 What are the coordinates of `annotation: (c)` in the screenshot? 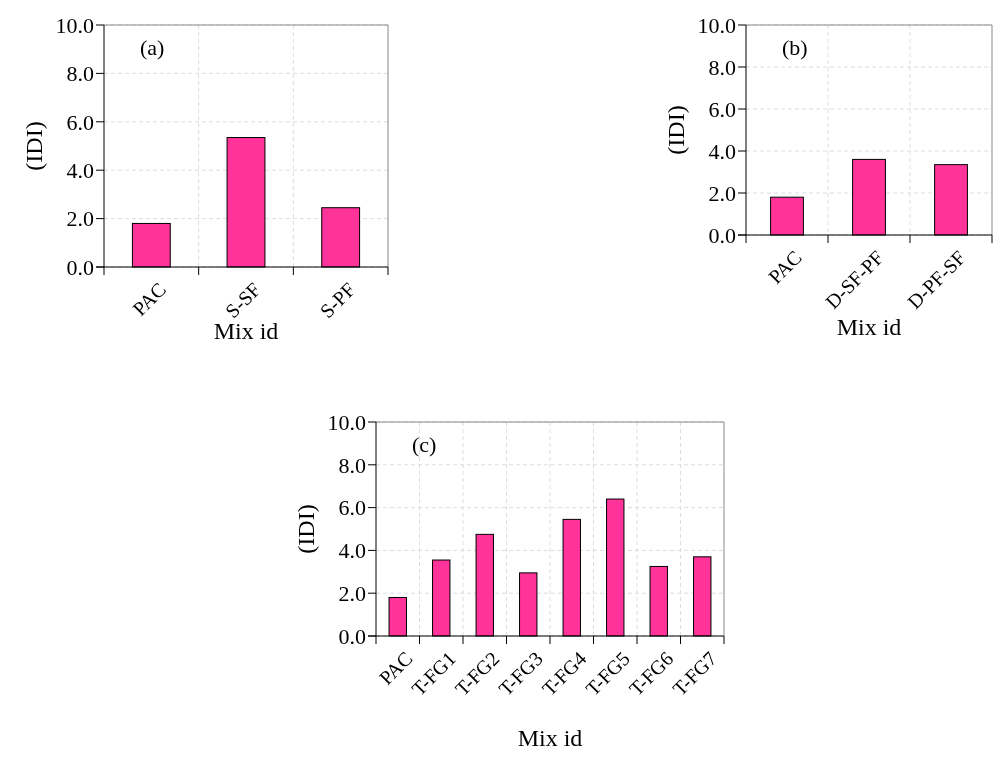 It's located at (424, 444).